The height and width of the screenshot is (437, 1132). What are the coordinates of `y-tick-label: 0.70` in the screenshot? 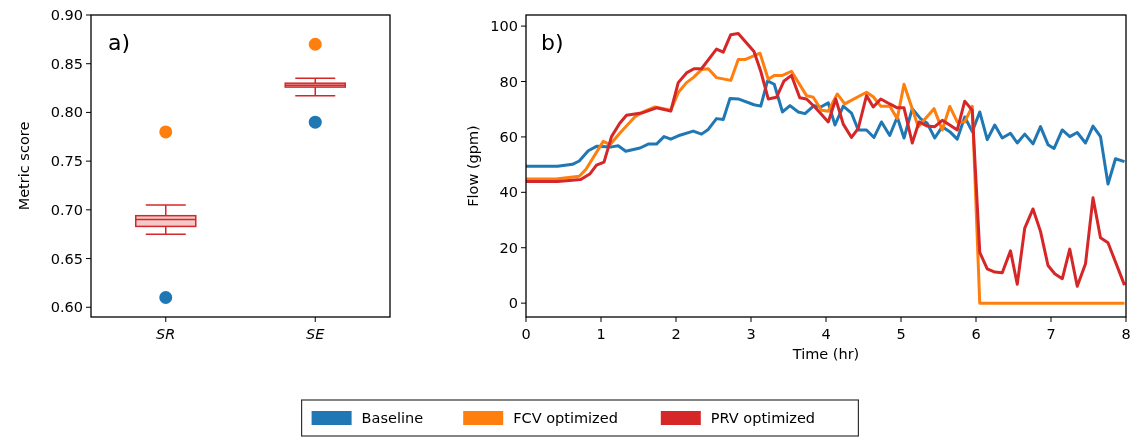 It's located at (66, 209).